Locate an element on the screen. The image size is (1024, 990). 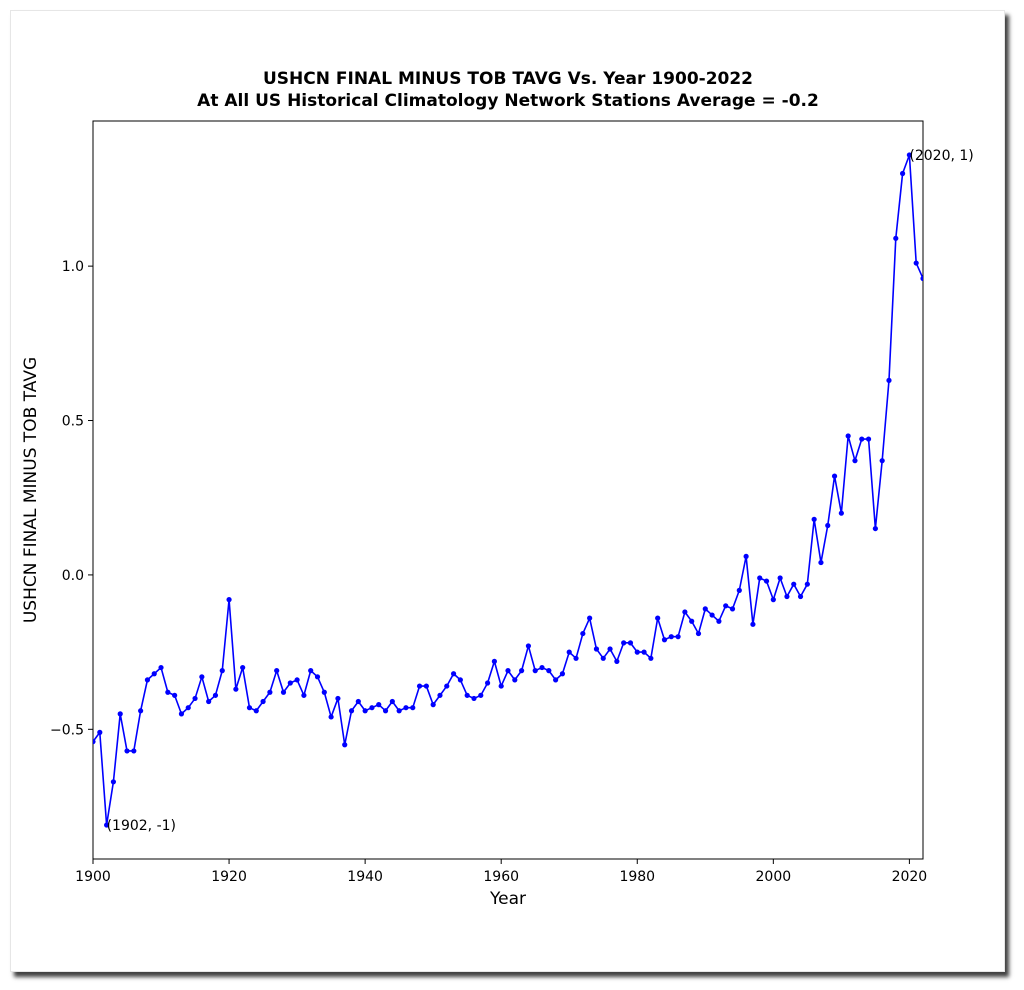
y-axis: −0.5 0.0 0.5 1.0 is located at coordinates (71, 498).